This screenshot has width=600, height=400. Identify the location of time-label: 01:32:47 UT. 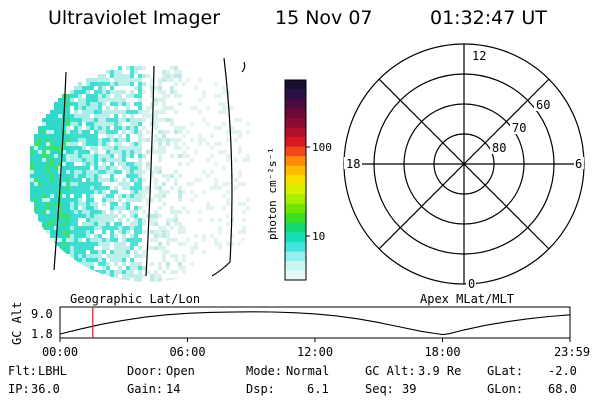
(488, 18).